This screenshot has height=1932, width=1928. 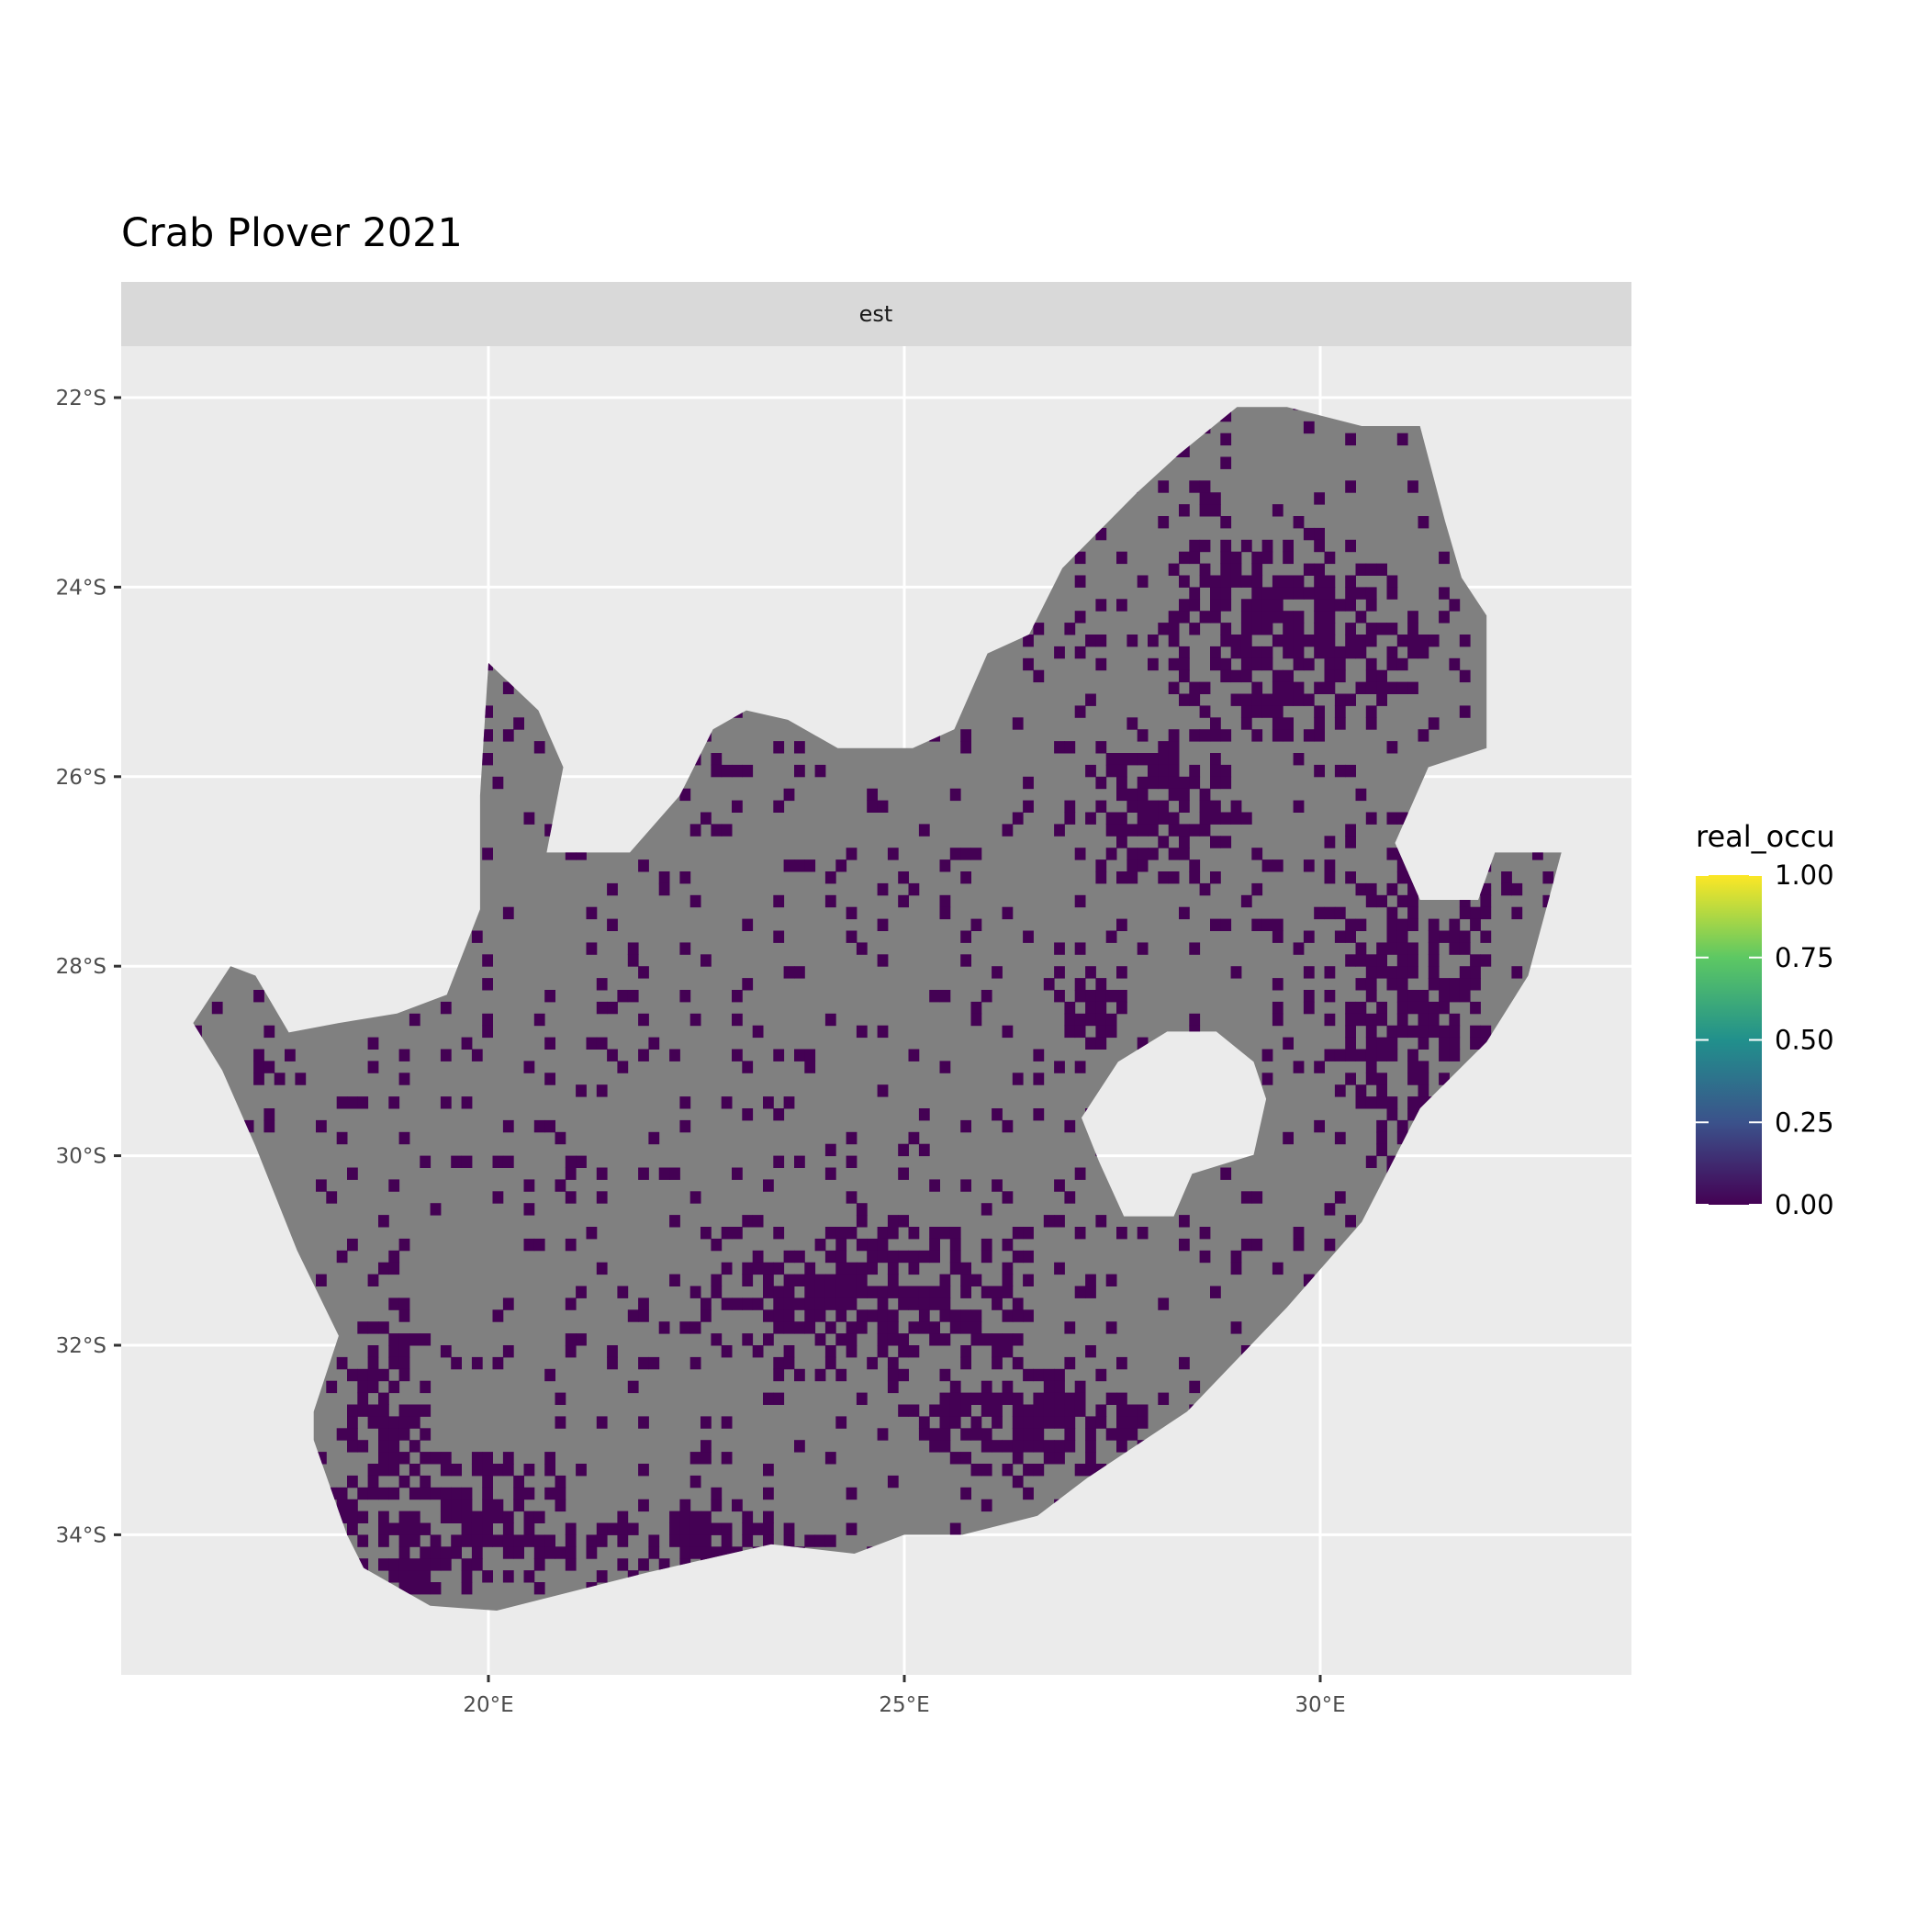 What do you see at coordinates (292, 233) in the screenshot?
I see `chart-title: Crab Plover 2021` at bounding box center [292, 233].